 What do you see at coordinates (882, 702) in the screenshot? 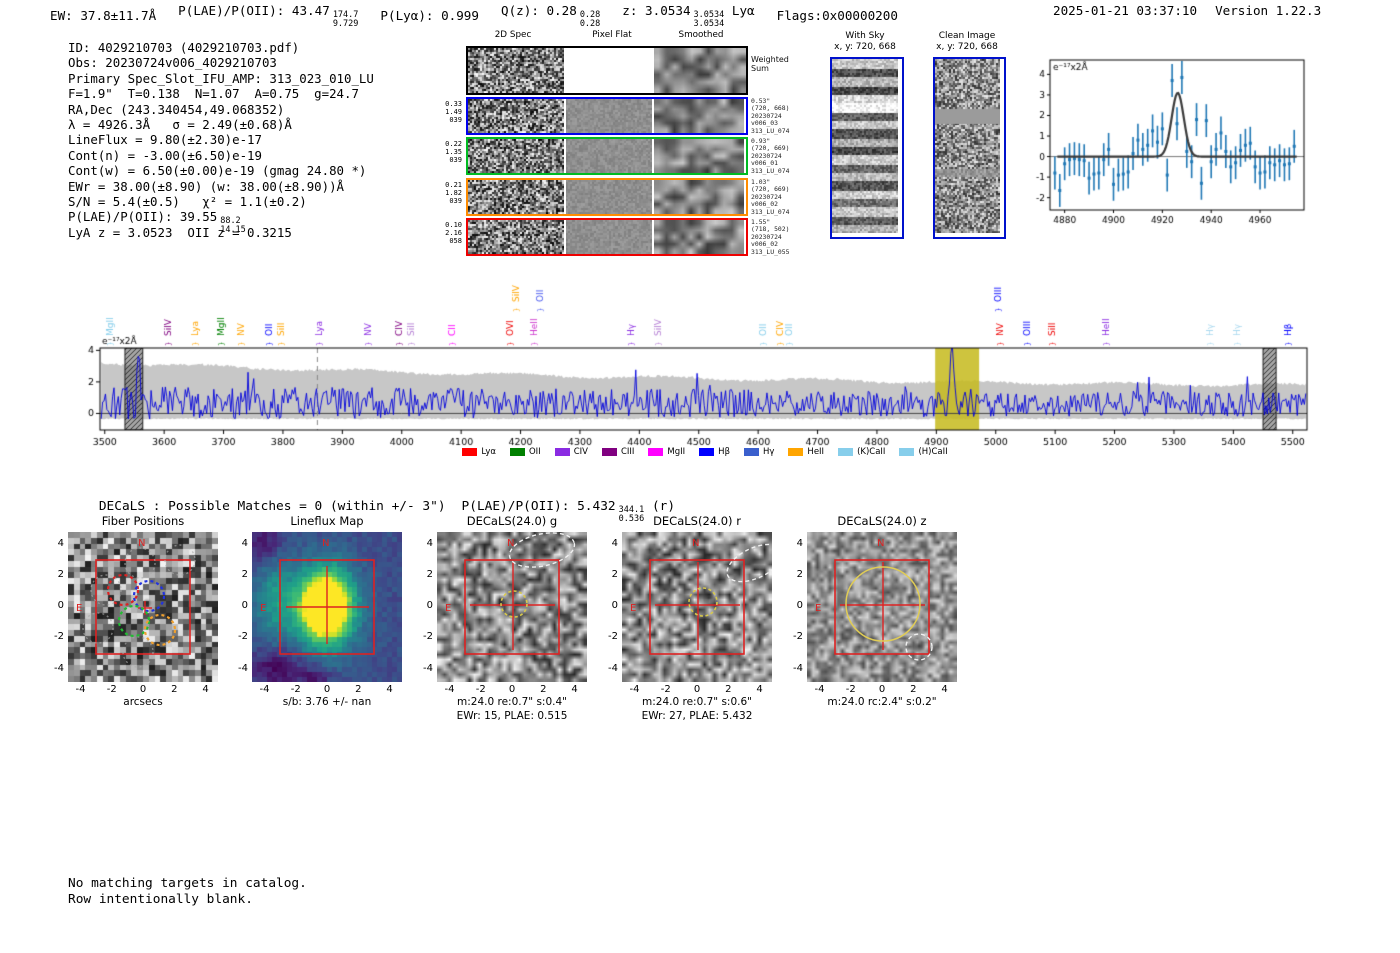
I see `cutout-xlabel: m:24.0 rc:2.4" s:0.2"` at bounding box center [882, 702].